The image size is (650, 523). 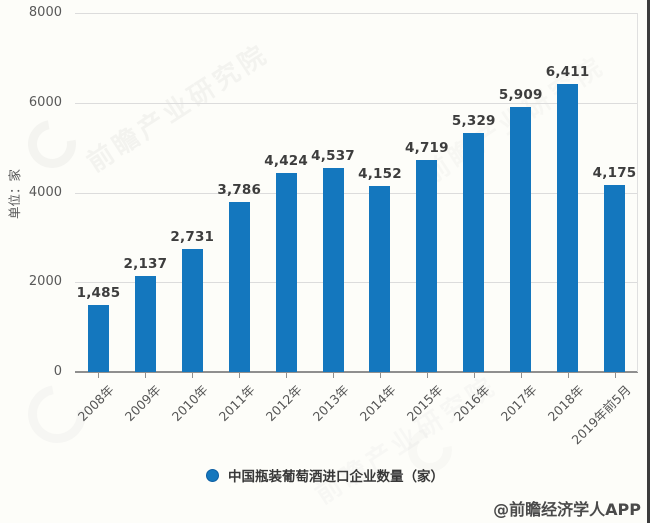 I want to click on y-tick-label: 0, so click(x=57, y=371).